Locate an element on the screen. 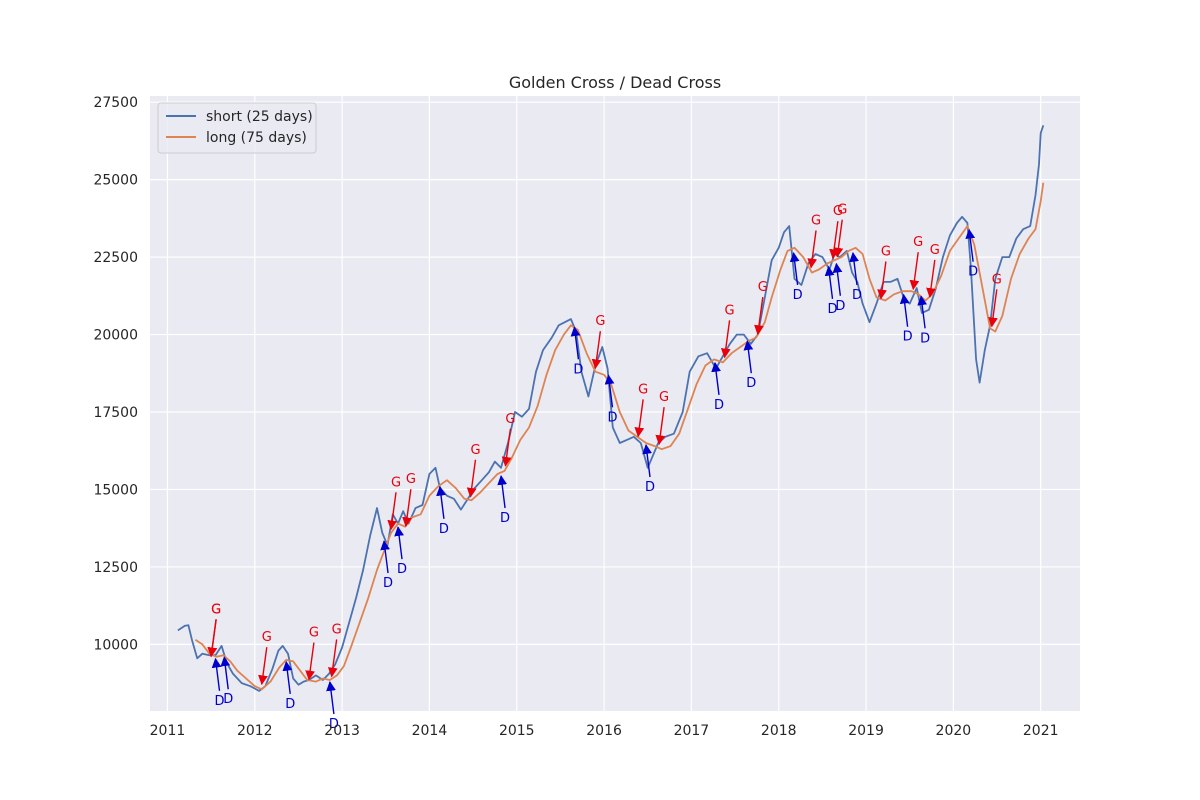 The height and width of the screenshot is (800, 1200). legend-label-long: long (75 days) is located at coordinates (256, 138).